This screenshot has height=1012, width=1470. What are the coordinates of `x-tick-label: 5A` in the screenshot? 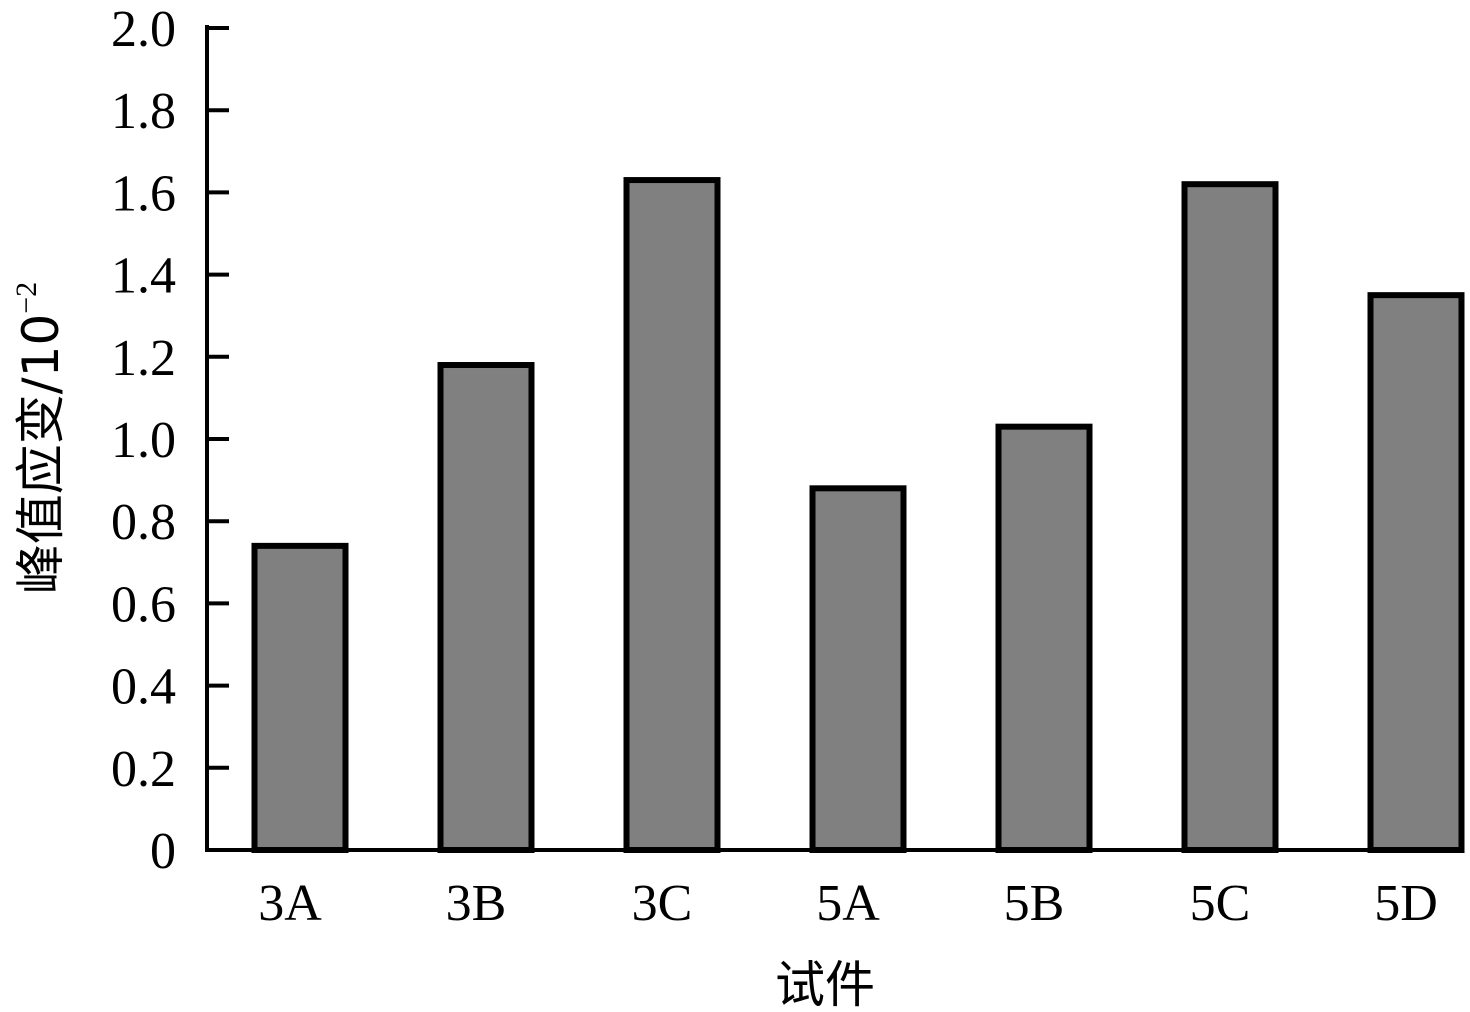 It's located at (848, 903).